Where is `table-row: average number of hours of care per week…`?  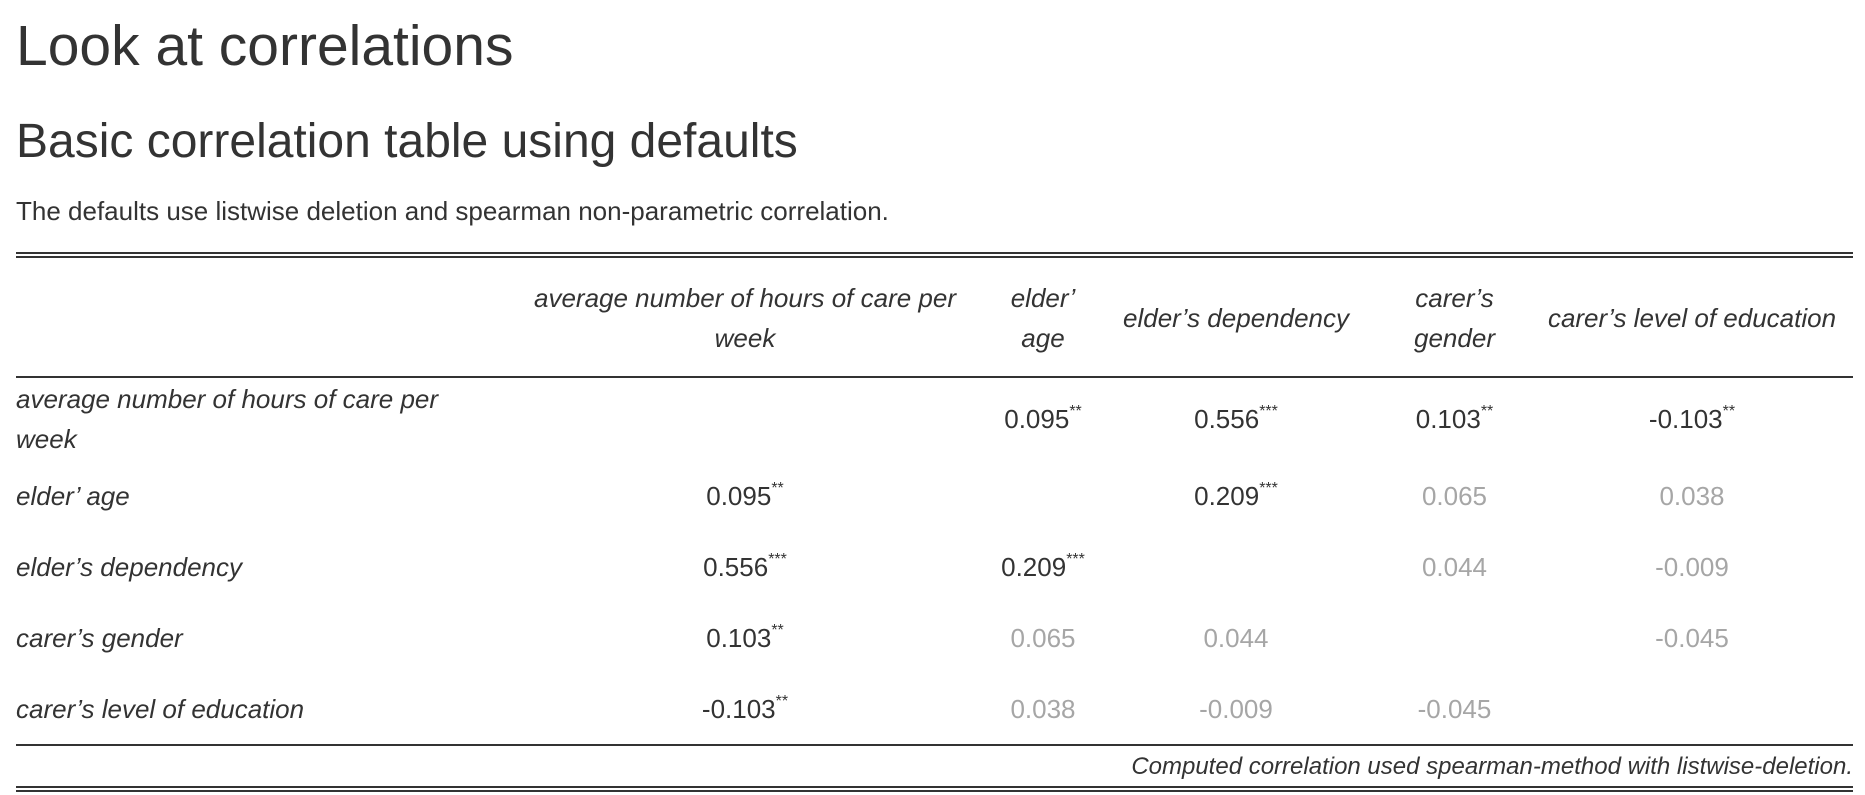
table-row: average number of hours of care per week… is located at coordinates (934, 418).